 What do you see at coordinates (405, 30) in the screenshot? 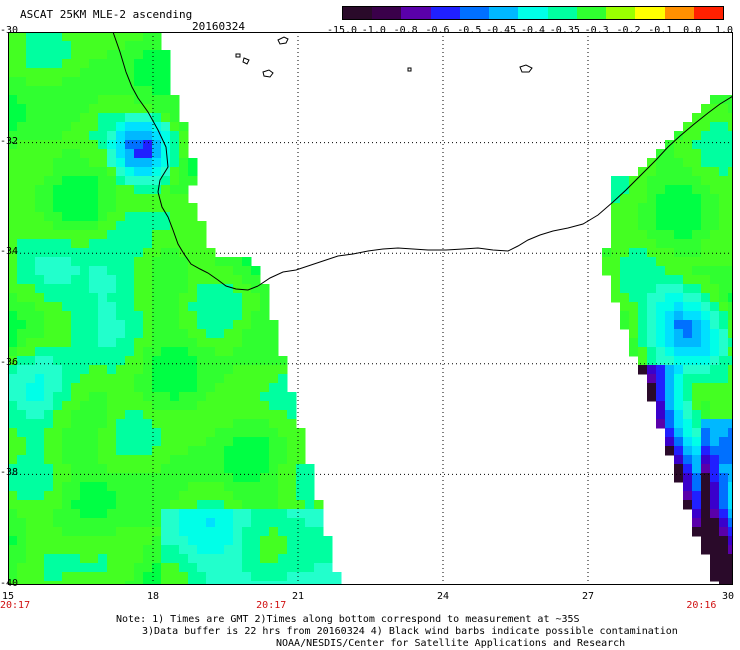
I see `colorbar-tick-label: -0.8` at bounding box center [405, 30].